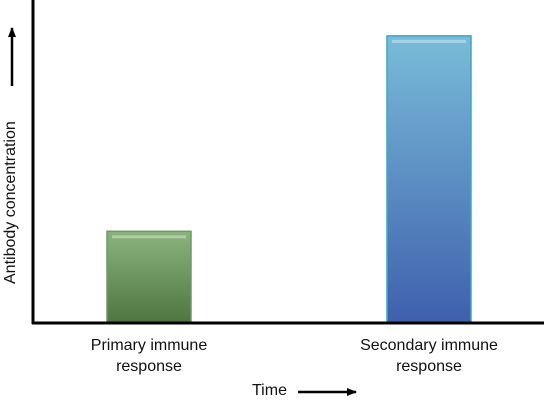 The height and width of the screenshot is (404, 544). I want to click on x-tick-label-line: Primary immune, so click(149, 345).